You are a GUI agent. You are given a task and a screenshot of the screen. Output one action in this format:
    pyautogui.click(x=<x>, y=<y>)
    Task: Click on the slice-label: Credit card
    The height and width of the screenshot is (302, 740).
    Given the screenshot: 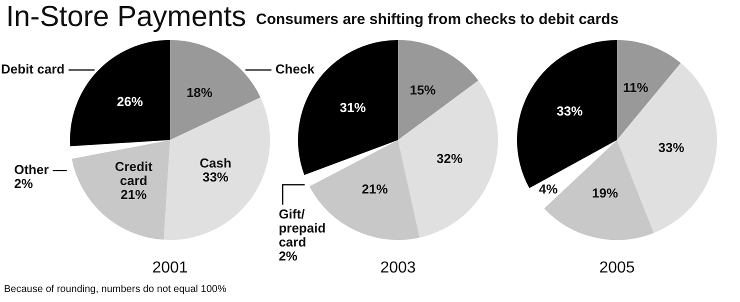 What is the action you would take?
    pyautogui.click(x=134, y=173)
    